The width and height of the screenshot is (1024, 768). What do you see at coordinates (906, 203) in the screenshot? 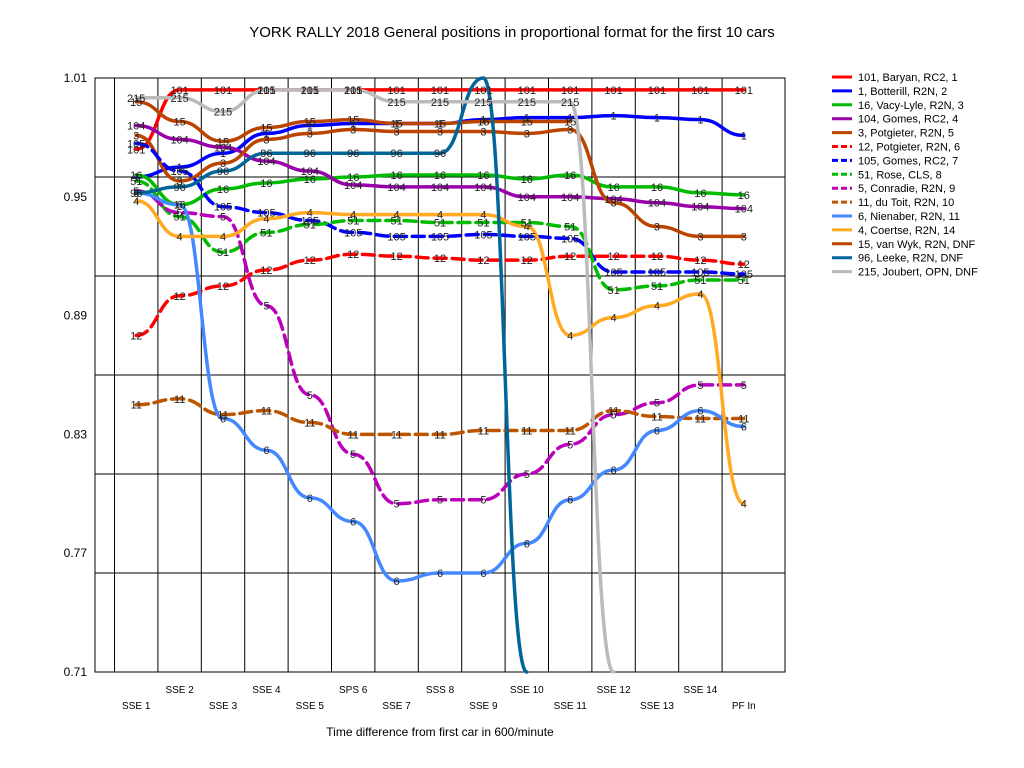
I see `legend-item-label: 11, du Toit, R2N, 10` at bounding box center [906, 203].